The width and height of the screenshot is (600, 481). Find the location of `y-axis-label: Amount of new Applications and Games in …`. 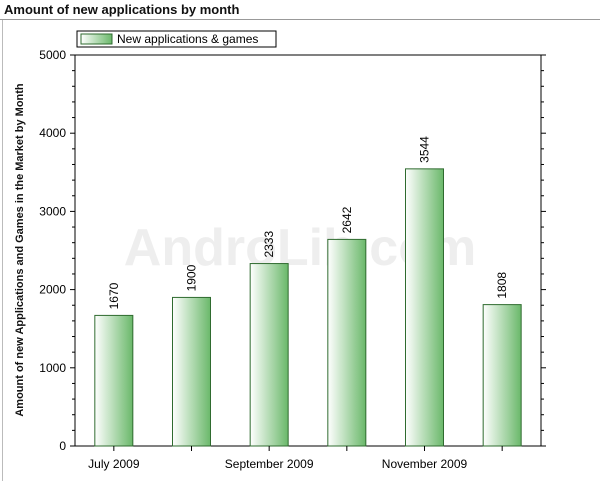

y-axis-label: Amount of new Applications and Games in … is located at coordinates (20, 250).